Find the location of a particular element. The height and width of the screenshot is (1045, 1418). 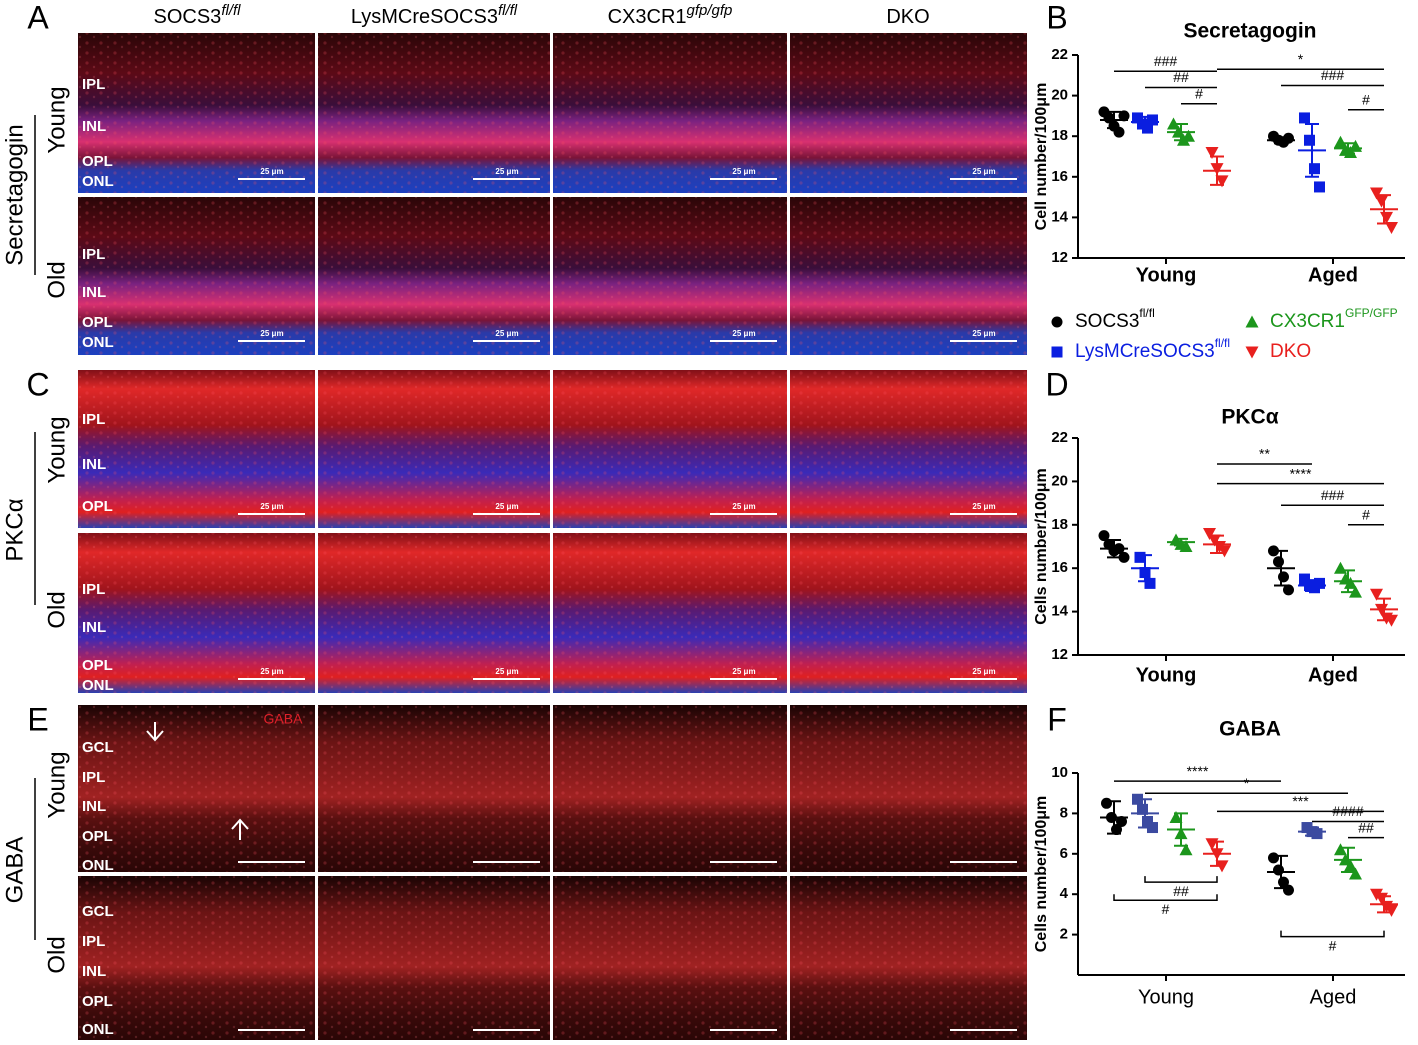

column-header: CX3CR1gfp/gfp is located at coordinates (670, 15).